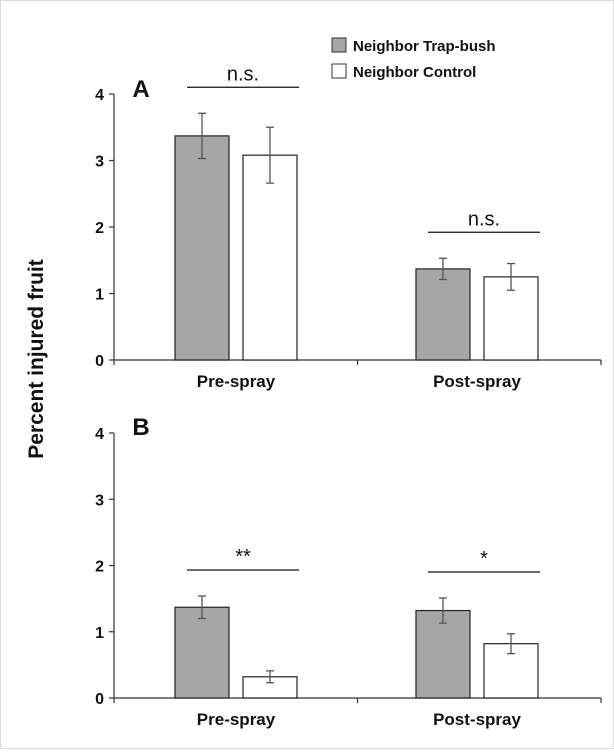 The width and height of the screenshot is (614, 753). Describe the element at coordinates (484, 559) in the screenshot. I see `significance-label: *` at that location.